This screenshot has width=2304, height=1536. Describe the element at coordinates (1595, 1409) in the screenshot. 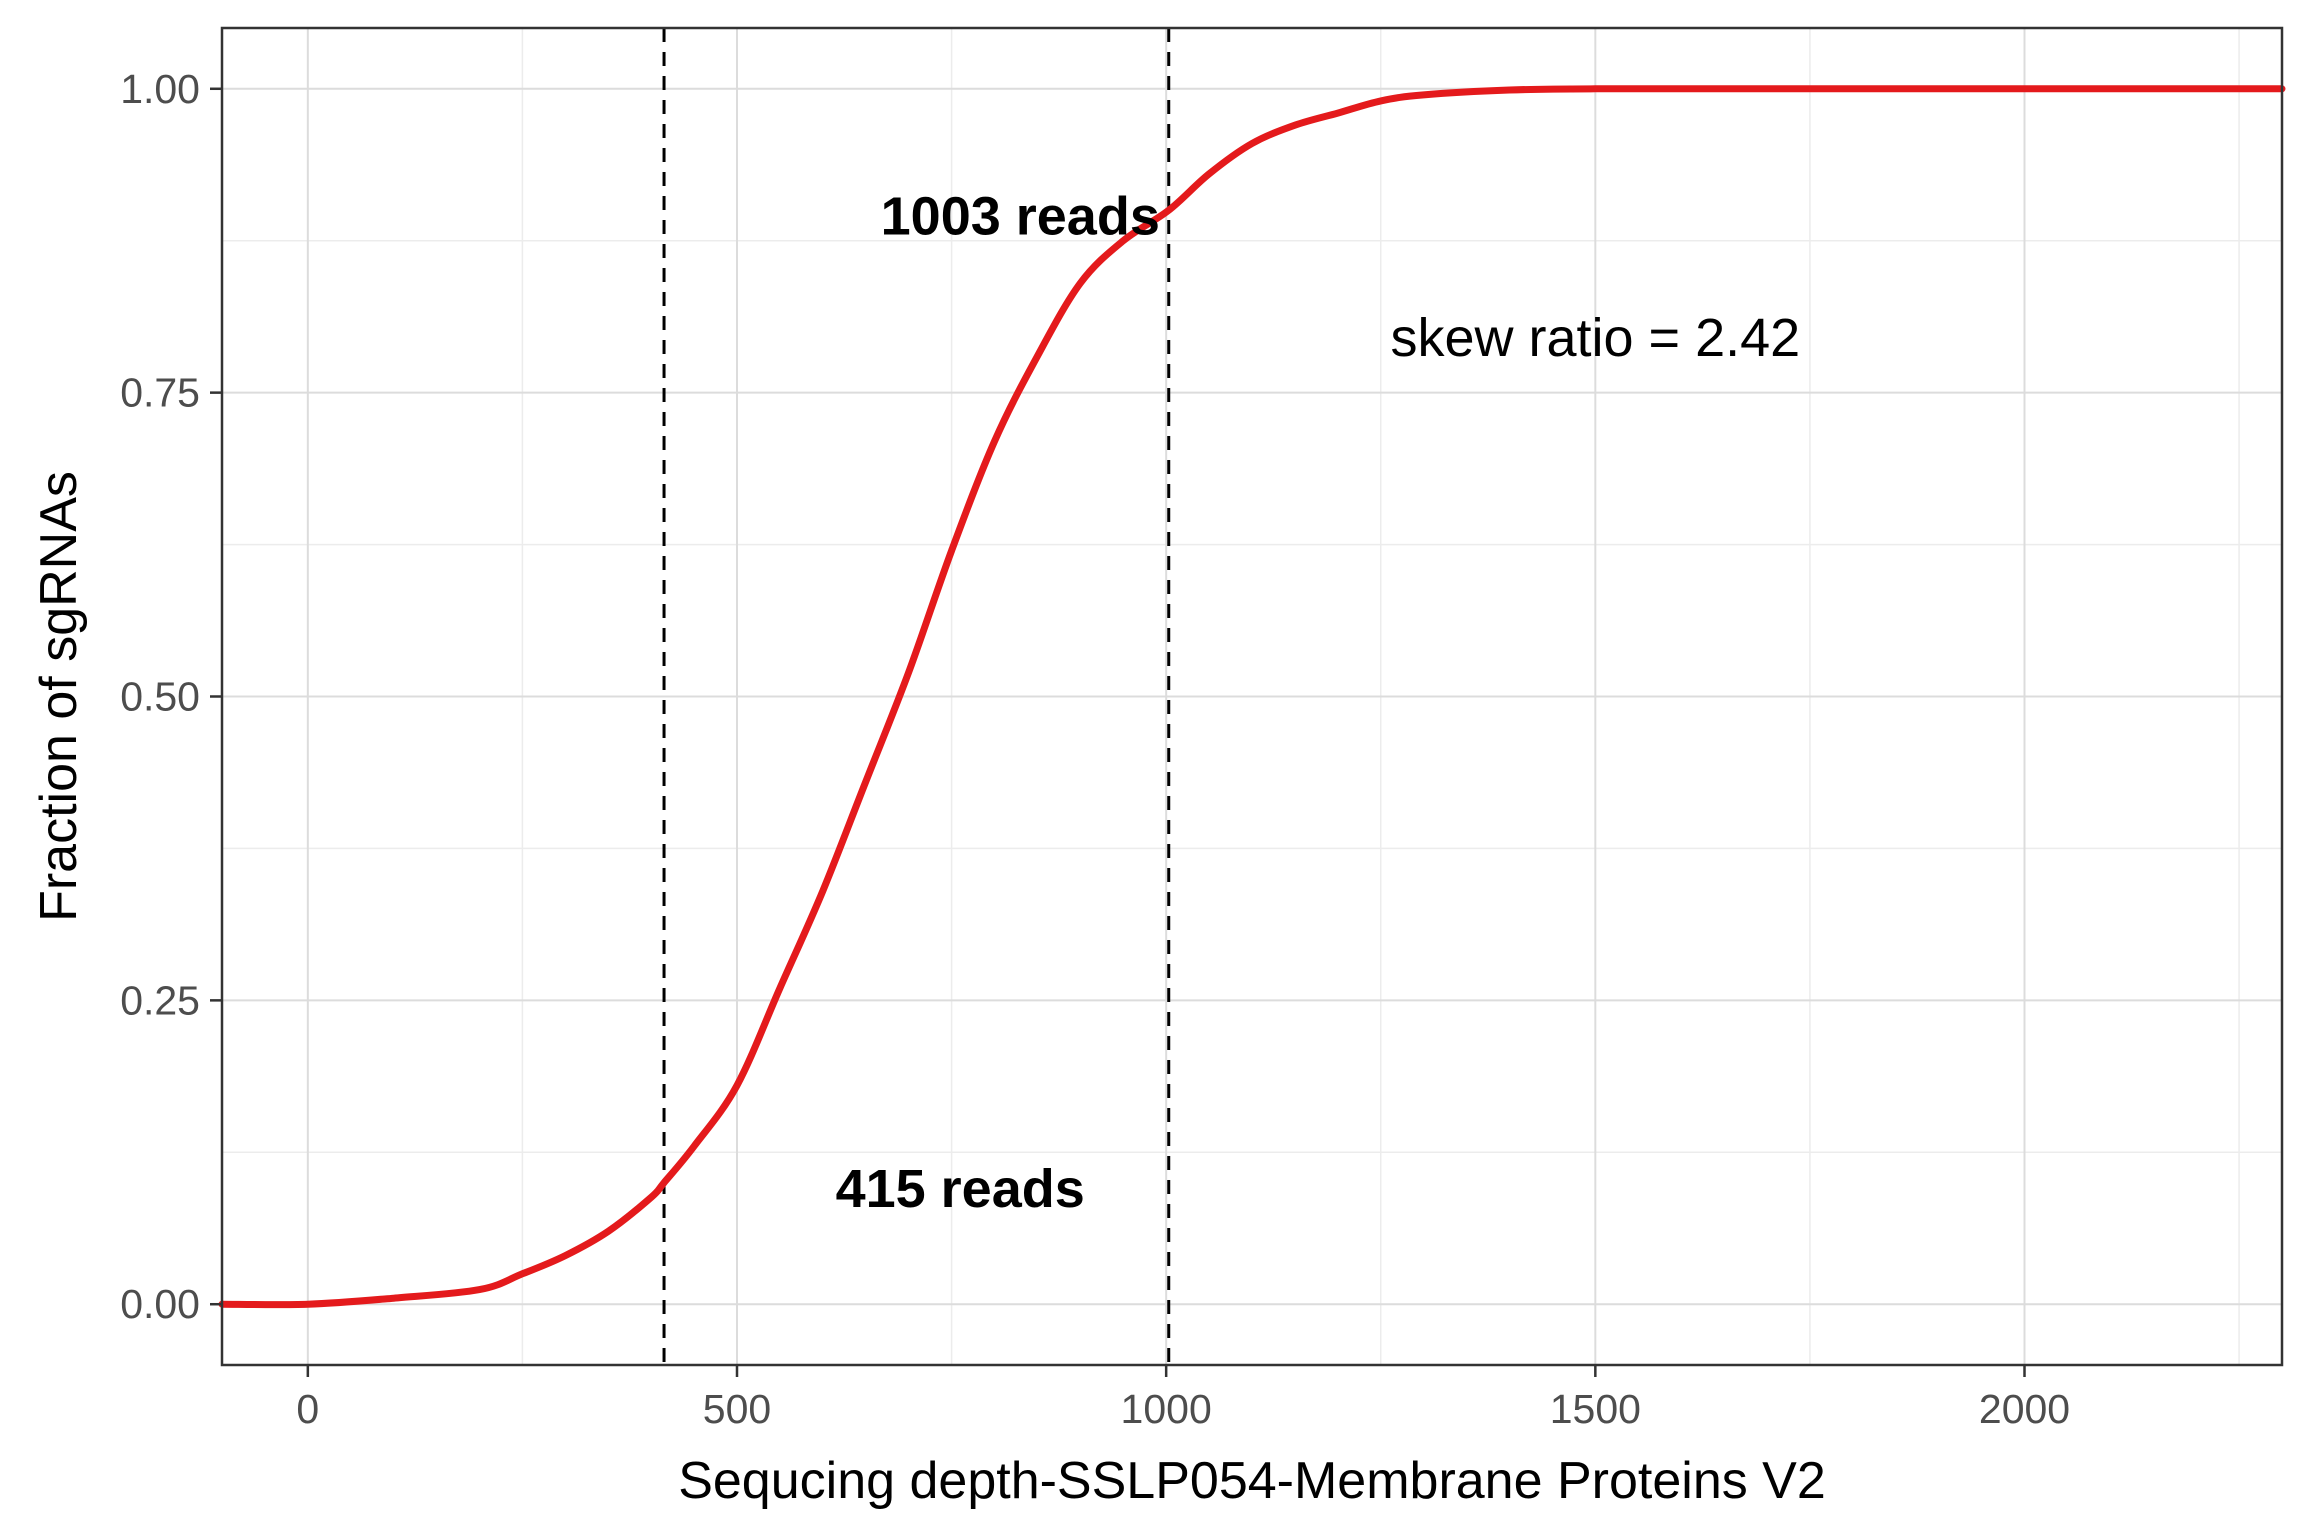

I see `x-tick-label: 1500` at that location.